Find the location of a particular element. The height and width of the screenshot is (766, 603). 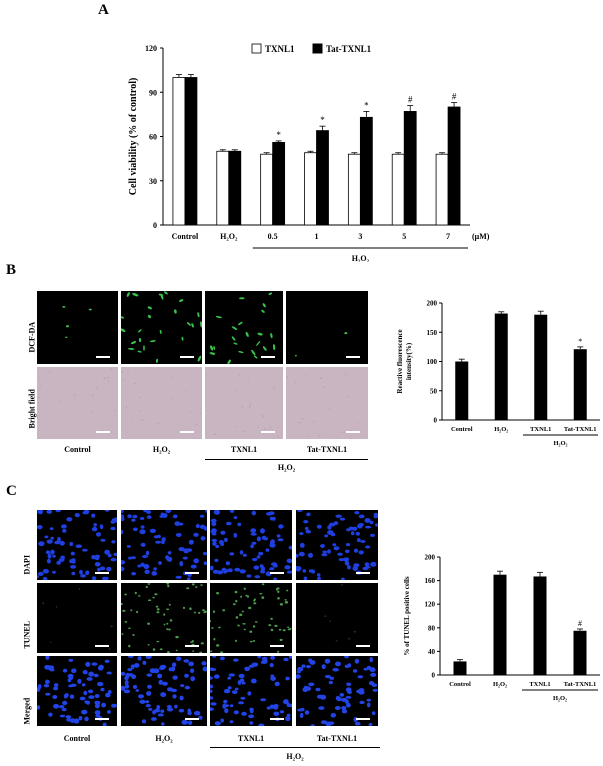

cell-texture is located at coordinates (77, 545).